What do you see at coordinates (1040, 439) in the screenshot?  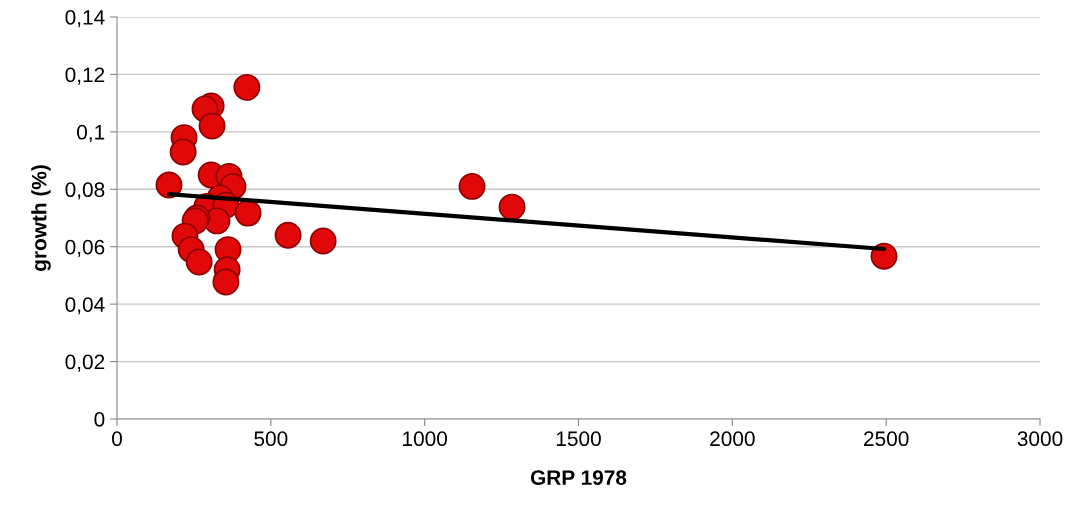 I see `x-tick-label: 3000` at bounding box center [1040, 439].